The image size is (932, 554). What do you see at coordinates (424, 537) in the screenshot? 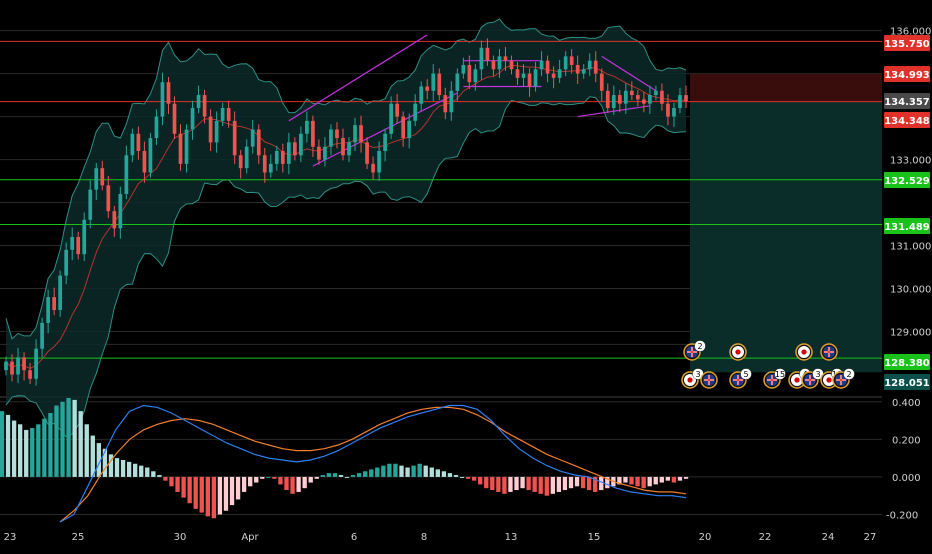
I see `time-tick-label: 8` at bounding box center [424, 537].